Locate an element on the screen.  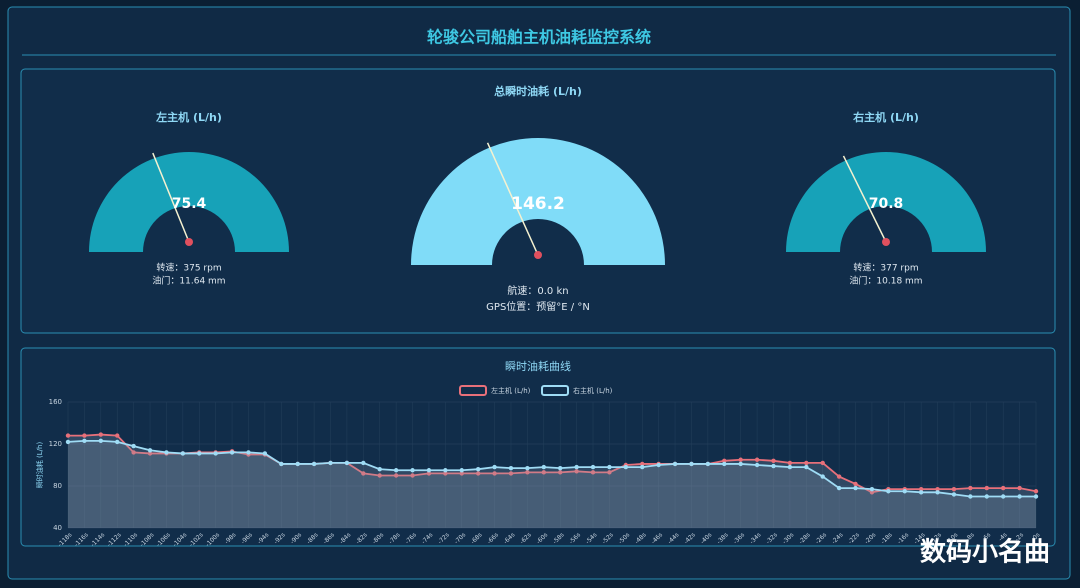
series-line is located at coordinates (551, 468).